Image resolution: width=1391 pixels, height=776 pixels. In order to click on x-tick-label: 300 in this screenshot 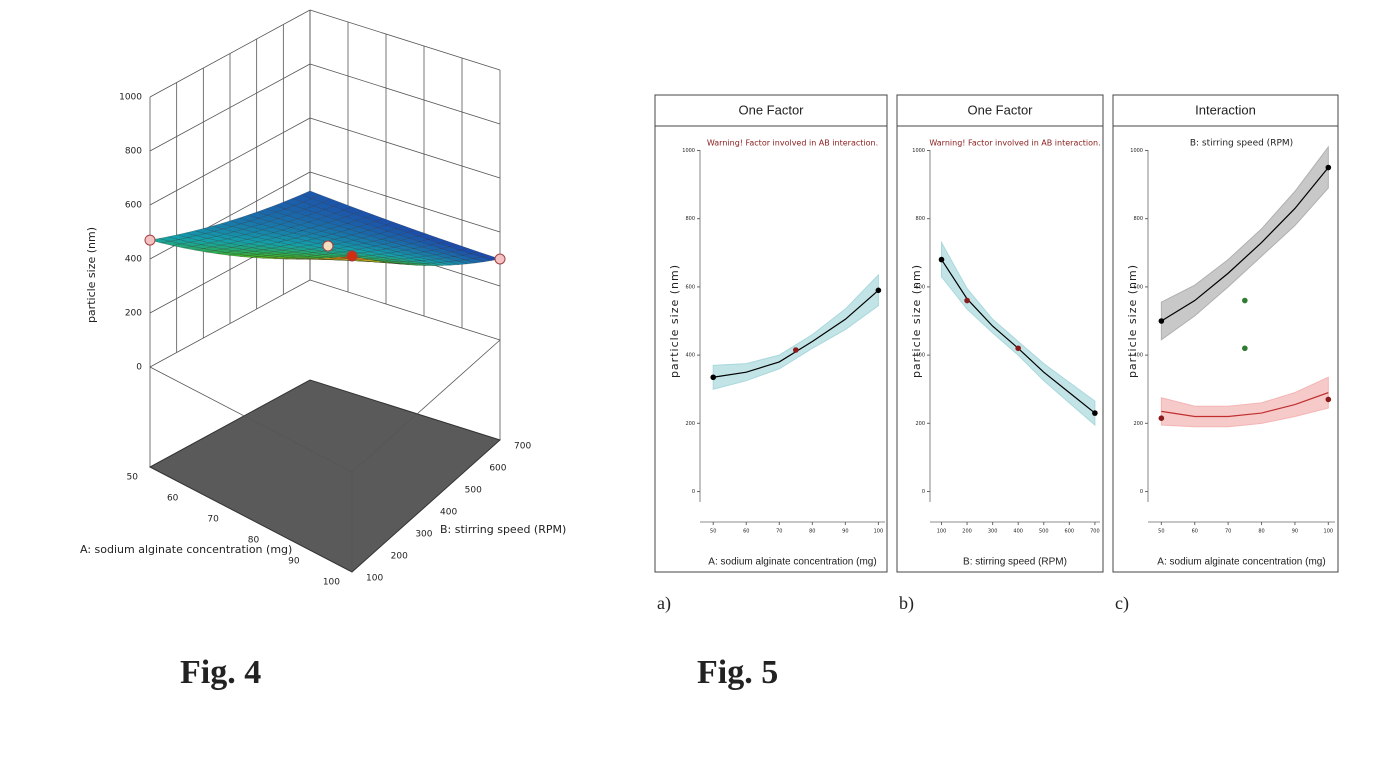, I will do `click(993, 532)`.